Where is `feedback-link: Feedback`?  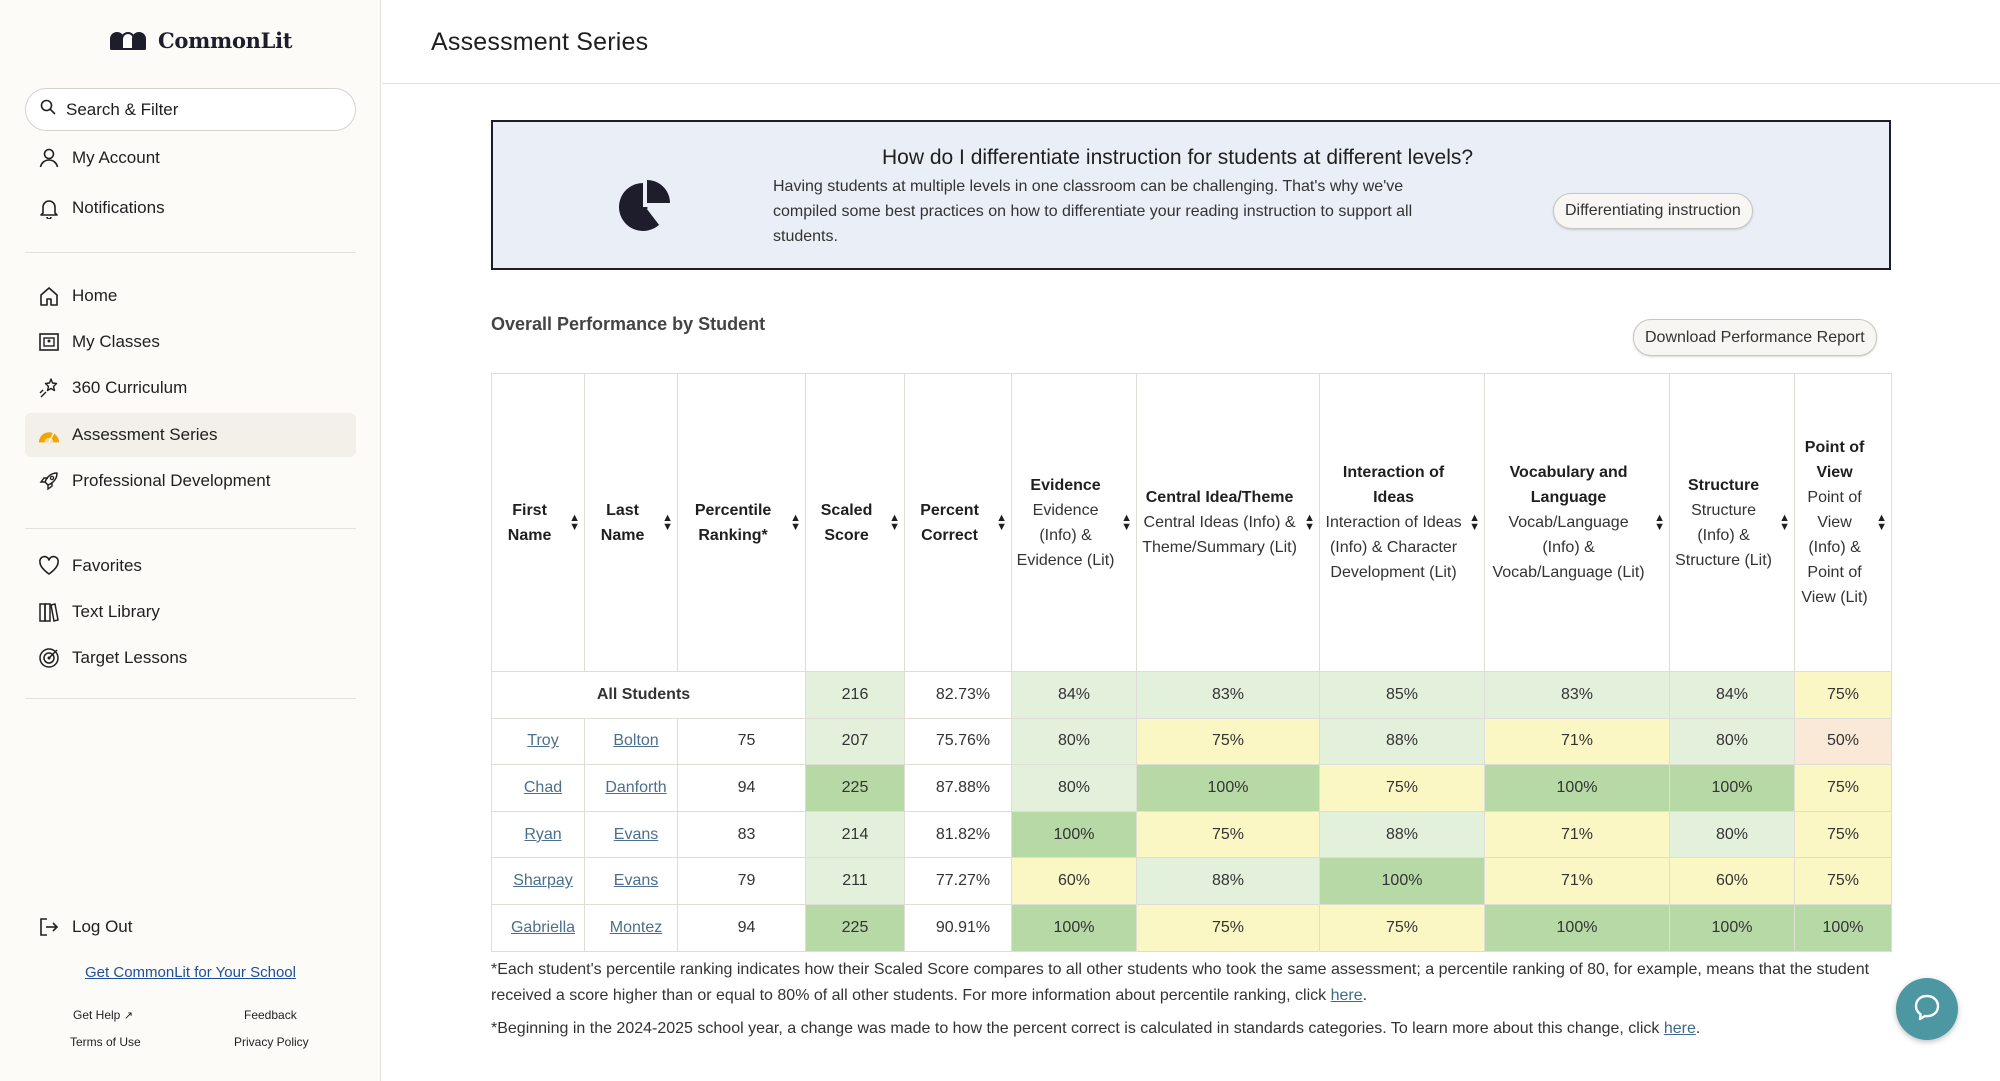 feedback-link: Feedback is located at coordinates (270, 1015).